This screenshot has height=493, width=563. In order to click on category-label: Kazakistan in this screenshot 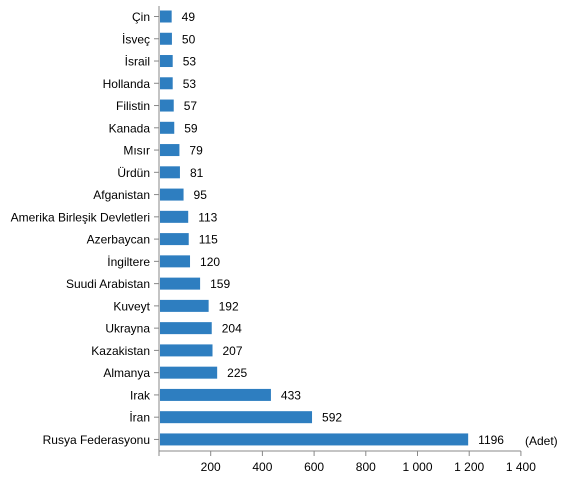, I will do `click(120, 351)`.